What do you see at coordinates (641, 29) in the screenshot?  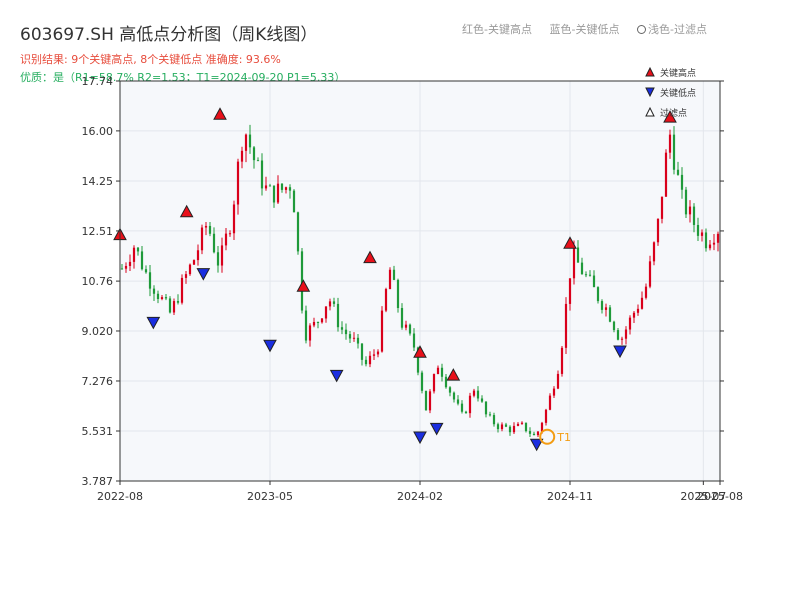 I see `ring-icon` at bounding box center [641, 29].